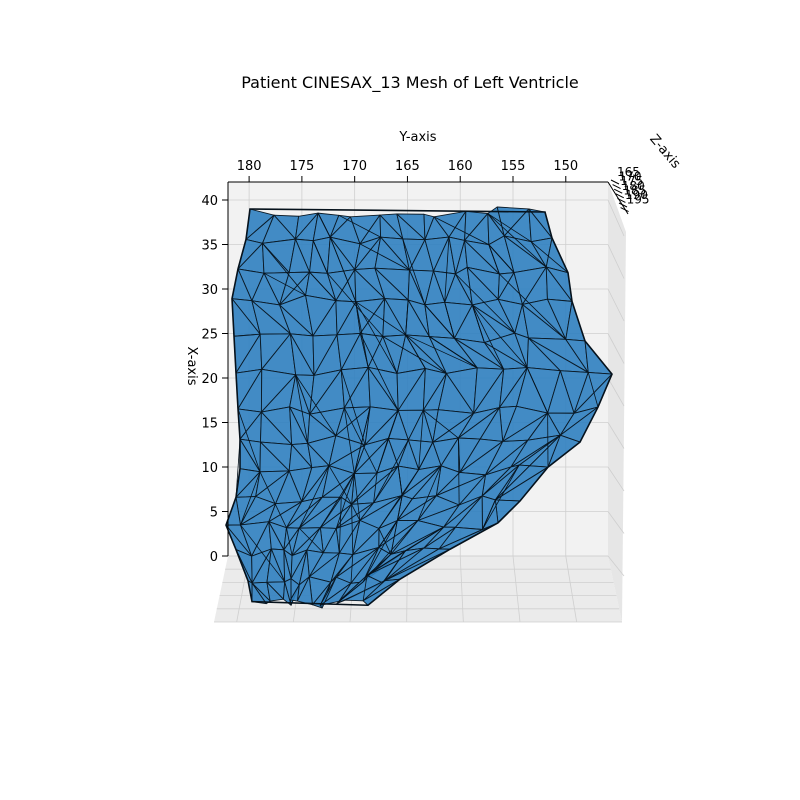 This screenshot has width=800, height=800. I want to click on z-tick-label: 195, so click(638, 200).